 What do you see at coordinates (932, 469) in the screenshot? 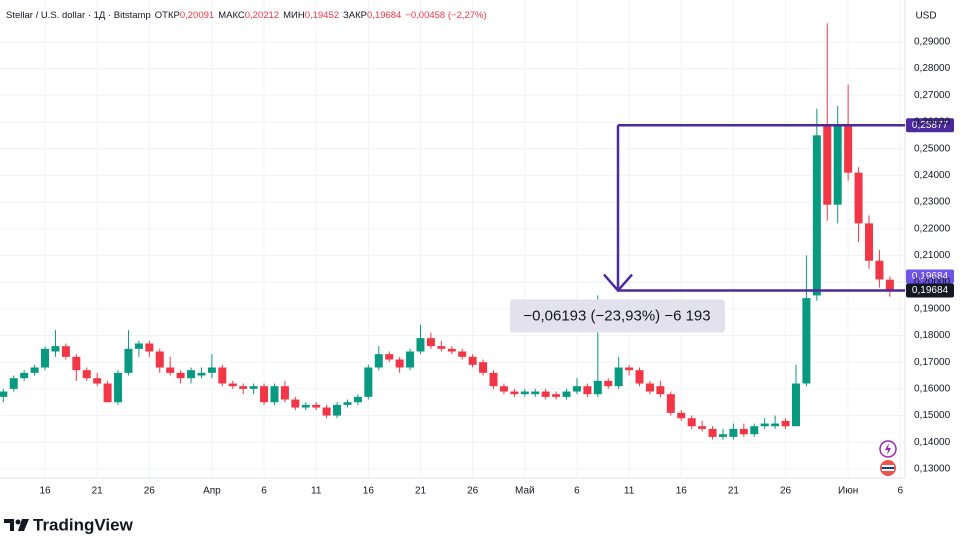
I see `y-tick-label: 0,13000` at bounding box center [932, 469].